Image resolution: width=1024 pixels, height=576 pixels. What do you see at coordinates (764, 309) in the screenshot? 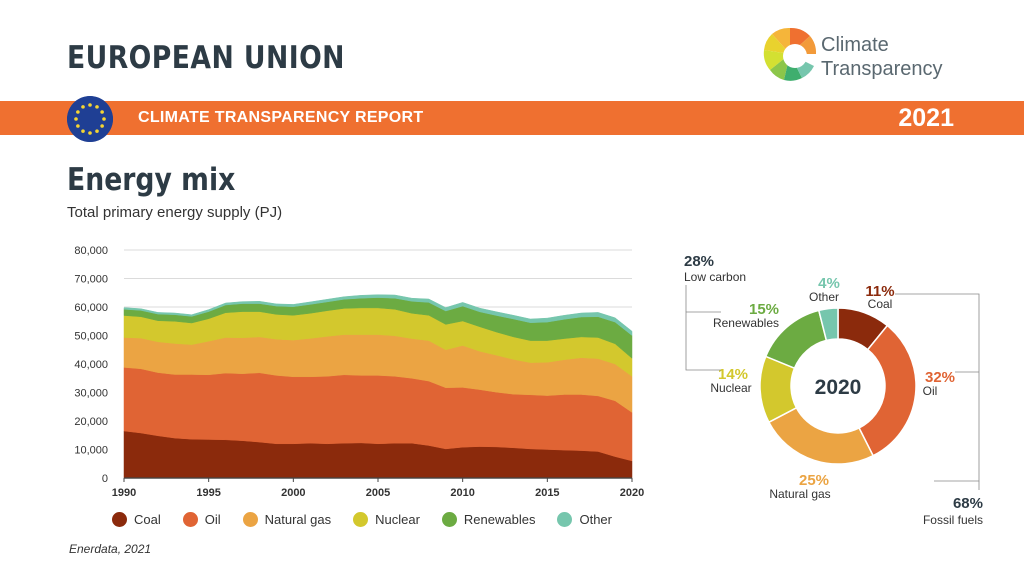
I see `slice-percent: 15%` at bounding box center [764, 309].